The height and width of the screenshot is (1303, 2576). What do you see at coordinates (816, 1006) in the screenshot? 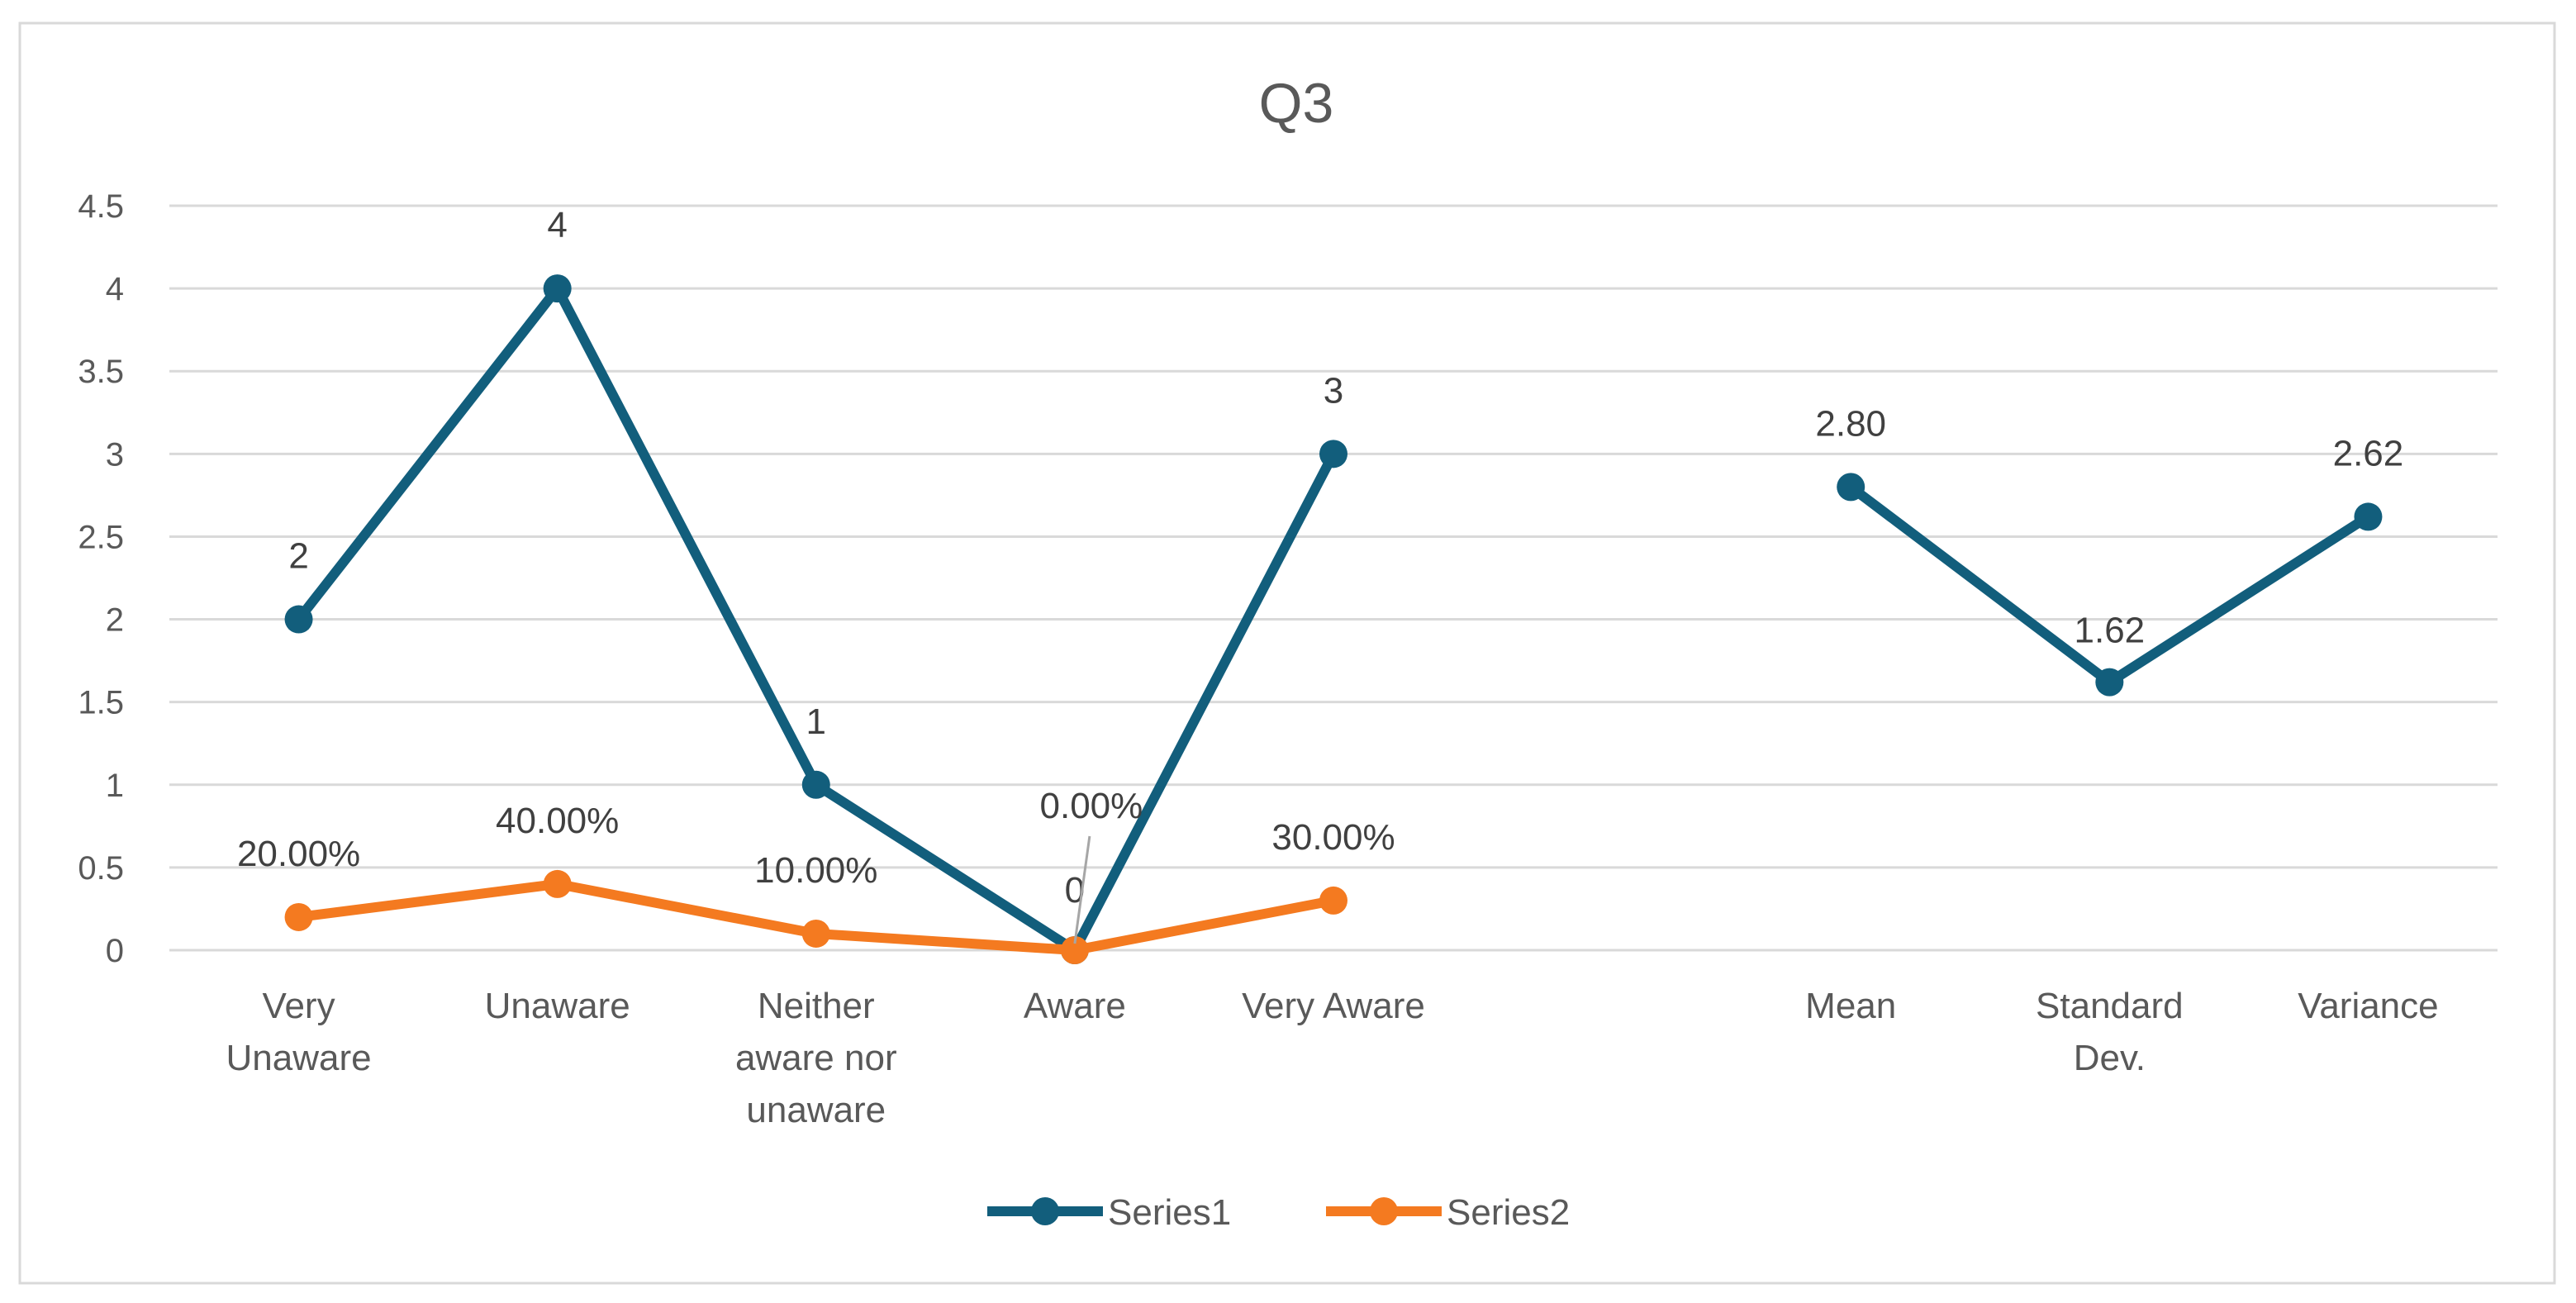
I see `x-category-label: Neither` at bounding box center [816, 1006].